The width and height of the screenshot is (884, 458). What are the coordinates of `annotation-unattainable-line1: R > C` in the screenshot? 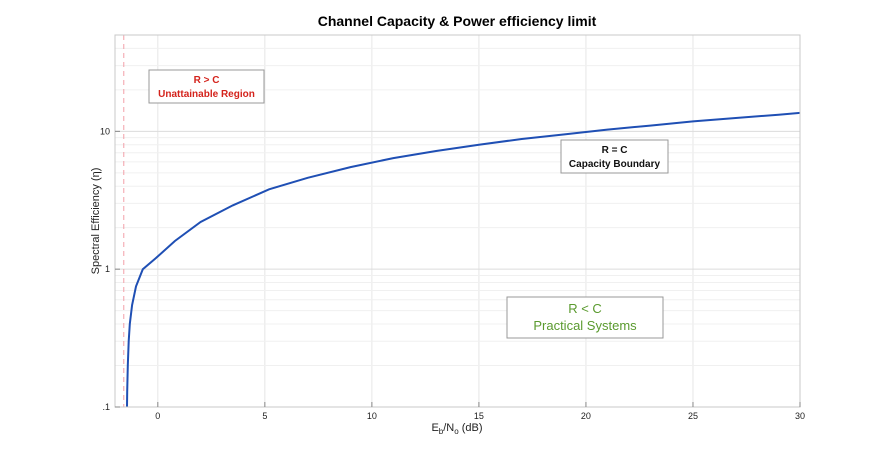 It's located at (207, 80).